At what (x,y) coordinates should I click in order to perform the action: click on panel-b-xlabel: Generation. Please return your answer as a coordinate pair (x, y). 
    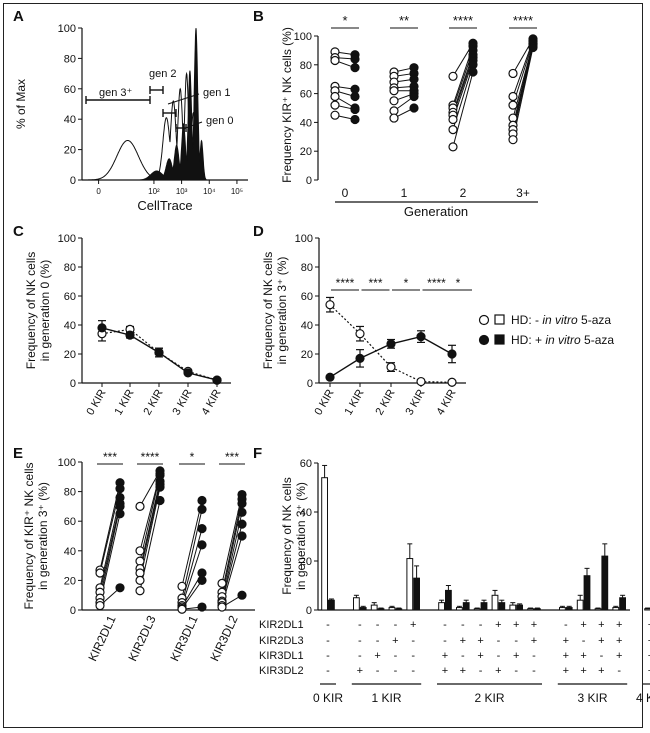
    Looking at the image, I should click on (436, 211).